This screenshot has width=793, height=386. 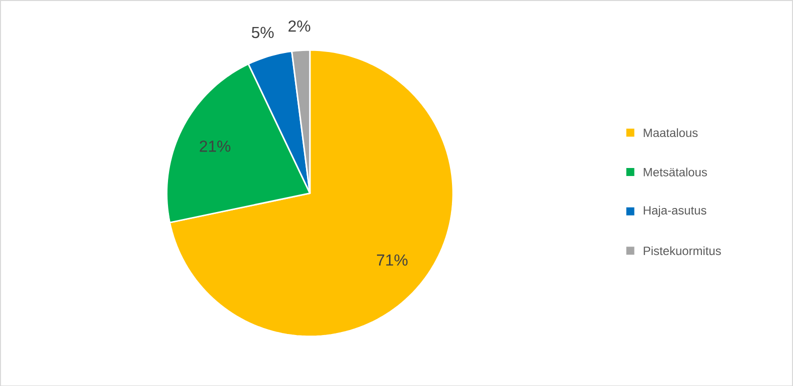 I want to click on legend-label: Haja-asutus, so click(x=675, y=211).